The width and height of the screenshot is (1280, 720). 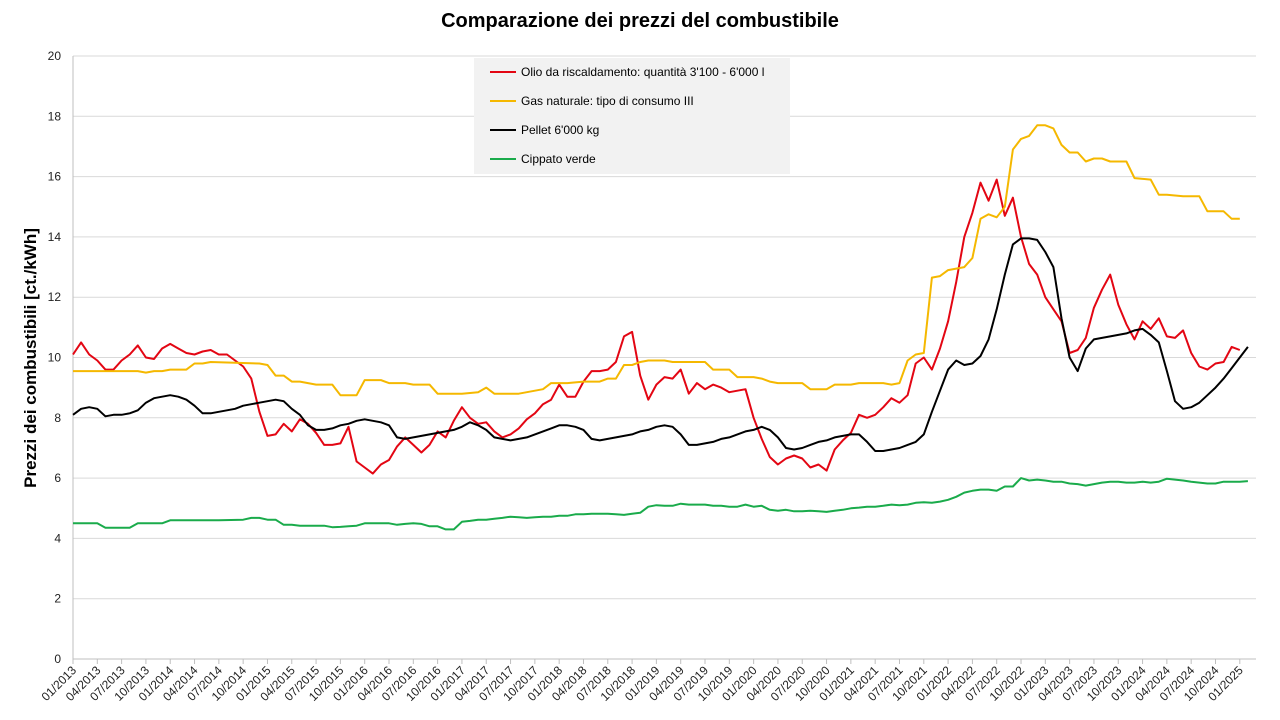 I want to click on chart-title: Comparazione dei prezzi del combustibile, so click(x=640, y=21).